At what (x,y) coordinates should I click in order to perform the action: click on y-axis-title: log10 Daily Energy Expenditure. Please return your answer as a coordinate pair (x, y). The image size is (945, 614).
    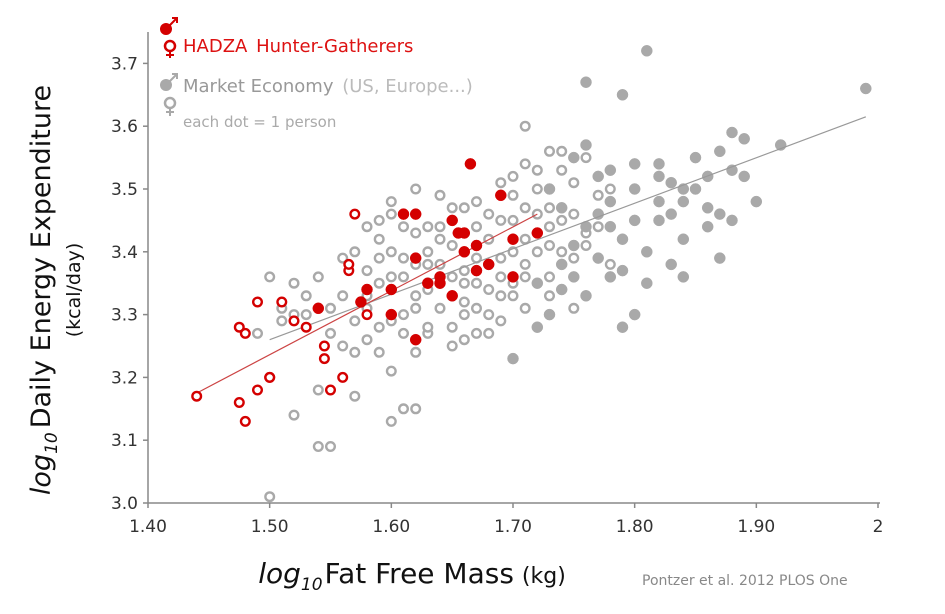
    Looking at the image, I should click on (44, 290).